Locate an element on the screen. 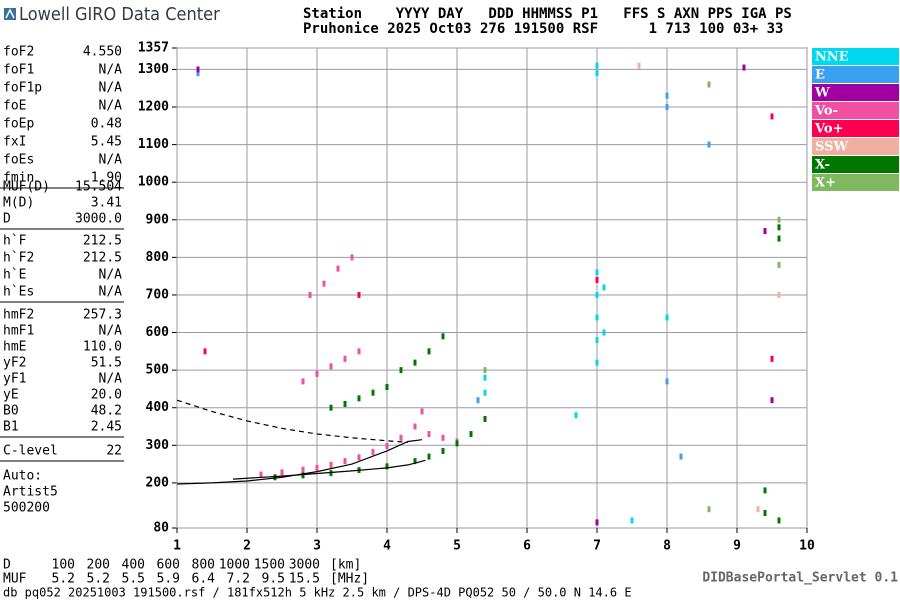  legend-label: Vo- is located at coordinates (826, 111).